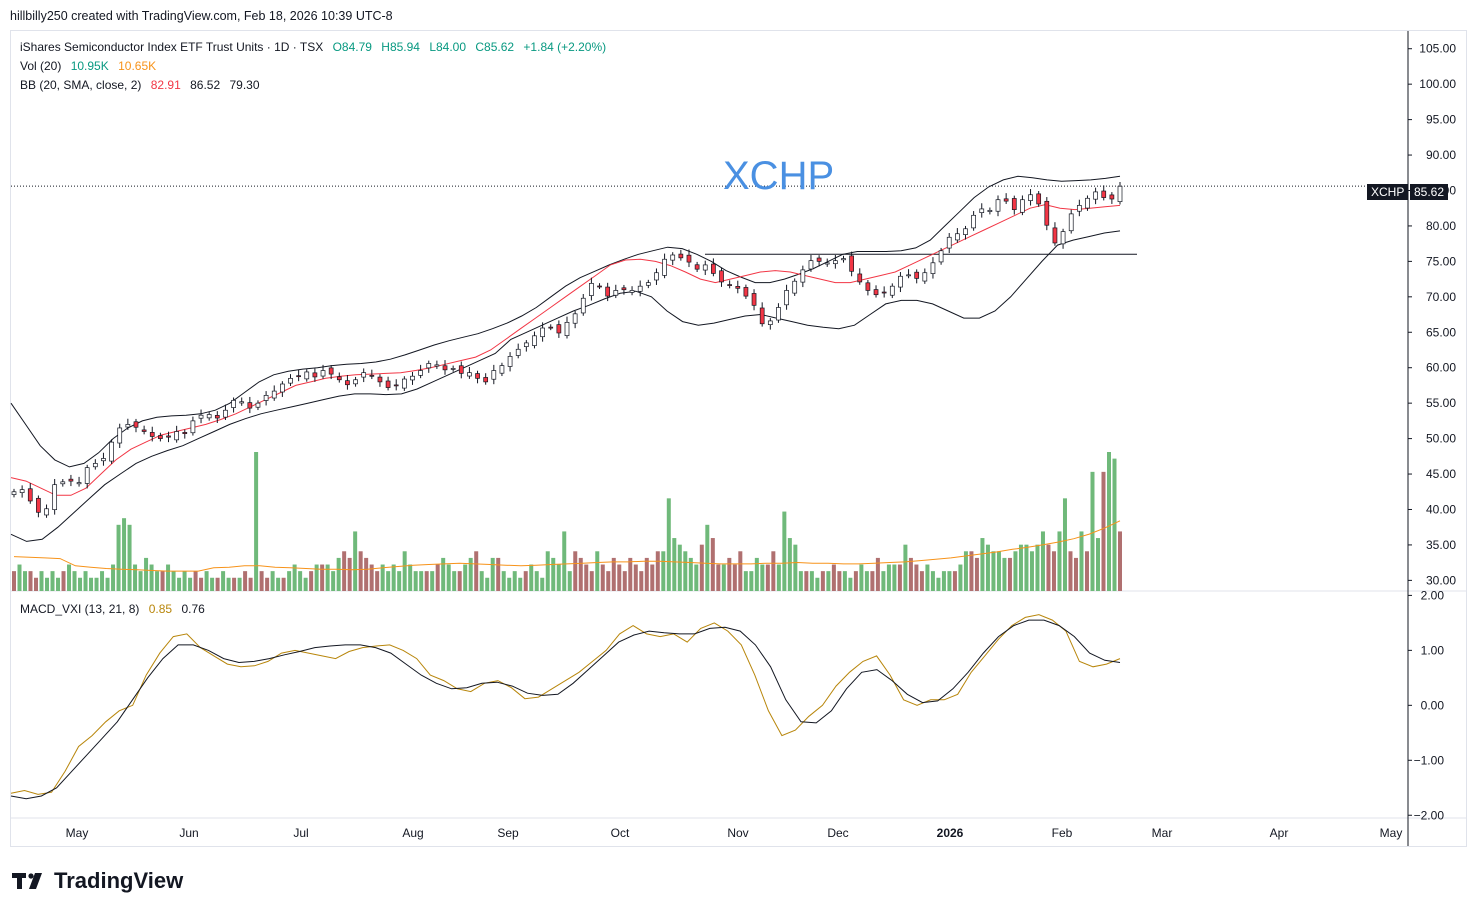 Image resolution: width=1478 pixels, height=914 pixels. Describe the element at coordinates (779, 176) in the screenshot. I see `symbol-annotation: XCHP` at that location.